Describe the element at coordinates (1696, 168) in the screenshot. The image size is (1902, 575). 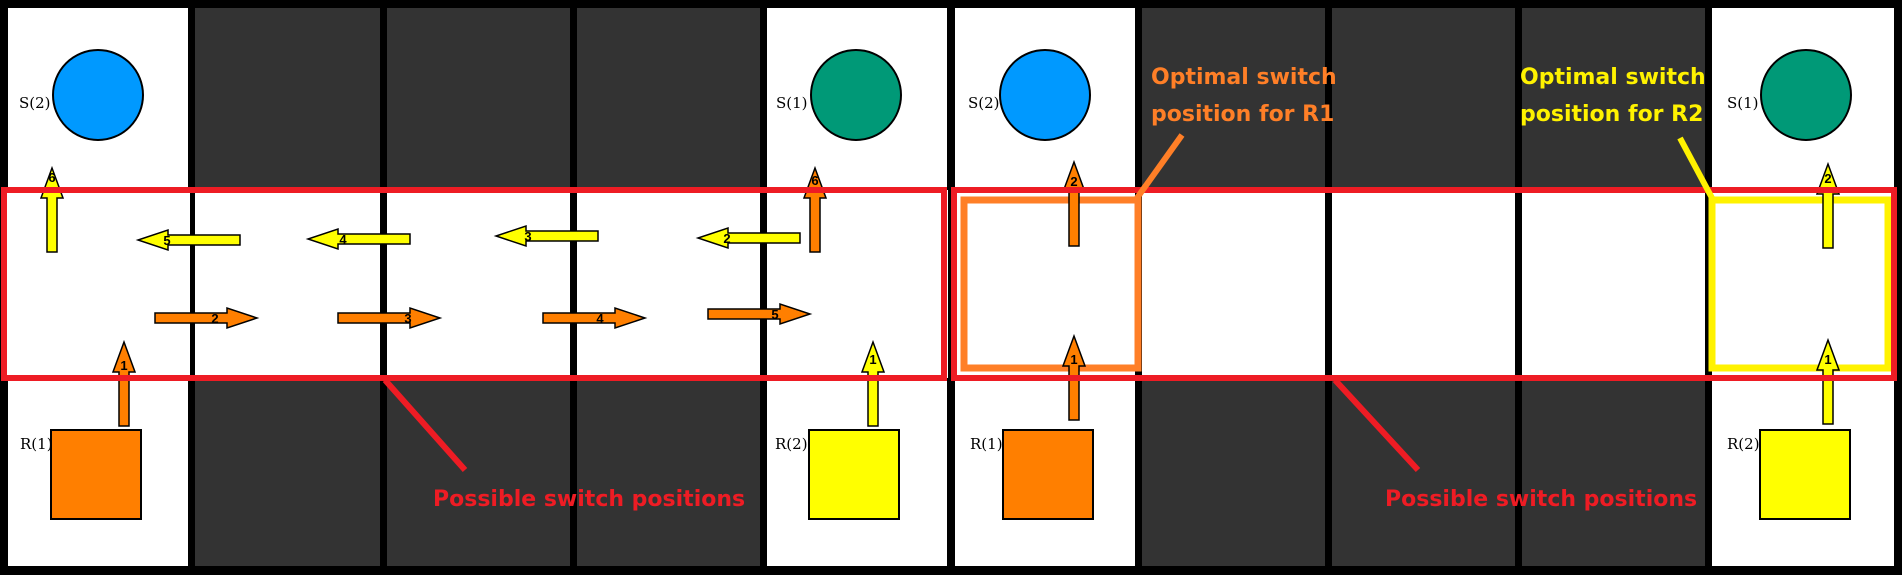
I see `r2-annotation-pointer` at that location.